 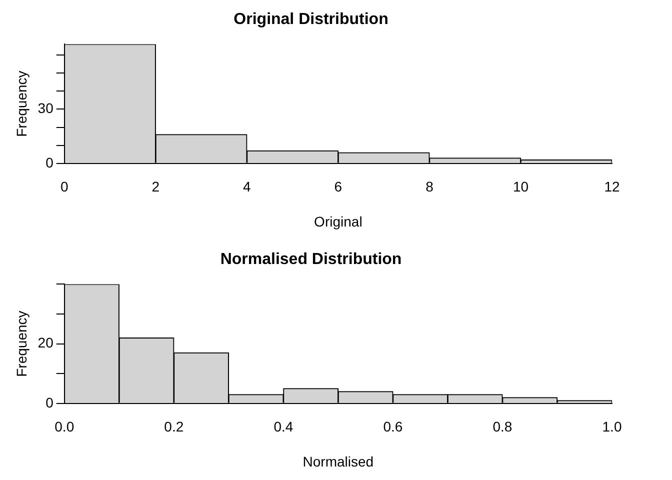 What do you see at coordinates (311, 19) in the screenshot?
I see `chart-title: Original Distribution` at bounding box center [311, 19].